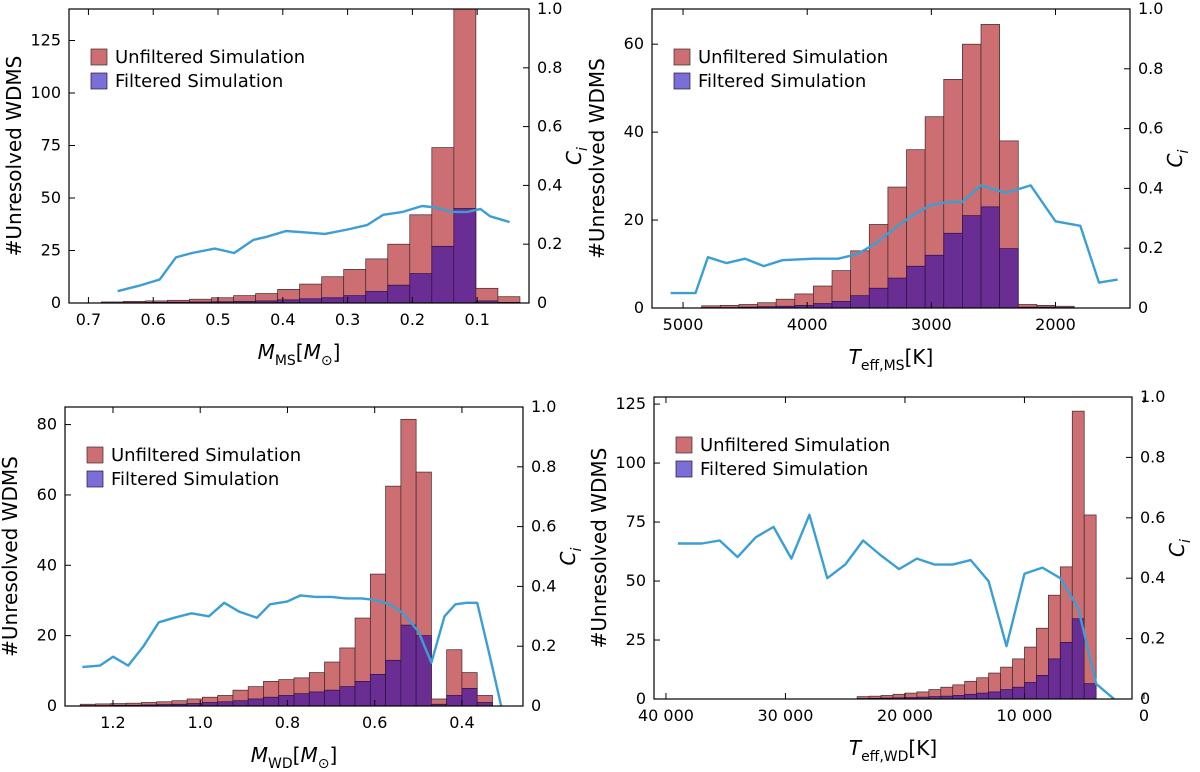  What do you see at coordinates (891, 359) in the screenshot?
I see `x-axis-label: Teff,MS[K]` at bounding box center [891, 359].